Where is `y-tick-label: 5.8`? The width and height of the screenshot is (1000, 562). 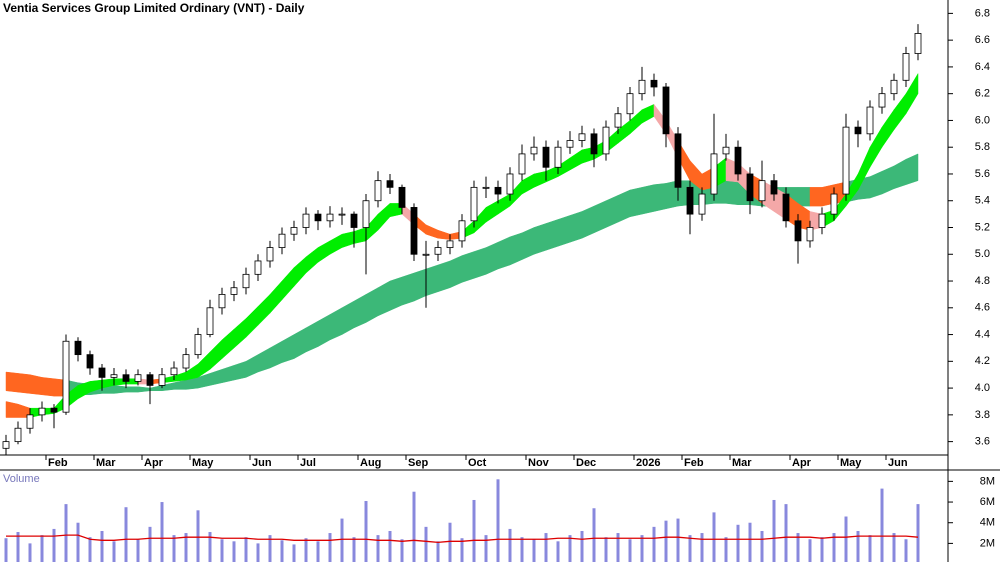 y-tick-label: 5.8 is located at coordinates (982, 147).